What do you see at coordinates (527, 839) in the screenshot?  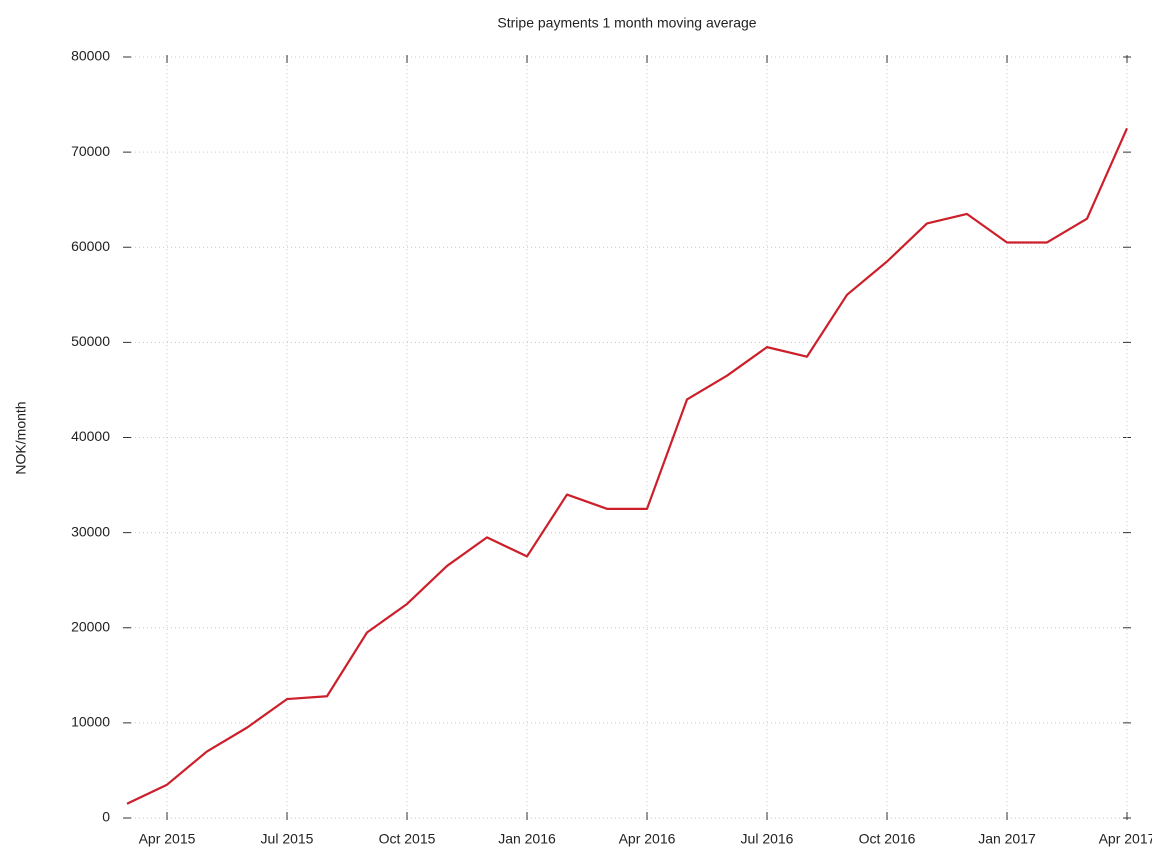 I see `x-tick-label: Jan 2016` at bounding box center [527, 839].